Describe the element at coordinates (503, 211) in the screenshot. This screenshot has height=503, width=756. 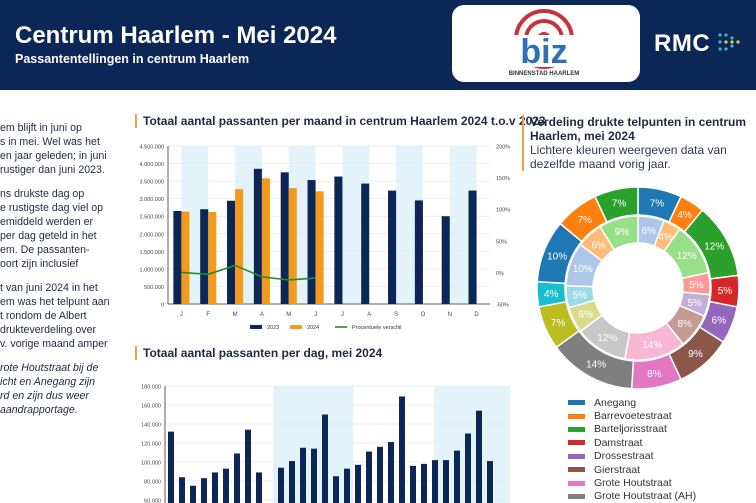
I see `y2-tick-label: 100%` at that location.